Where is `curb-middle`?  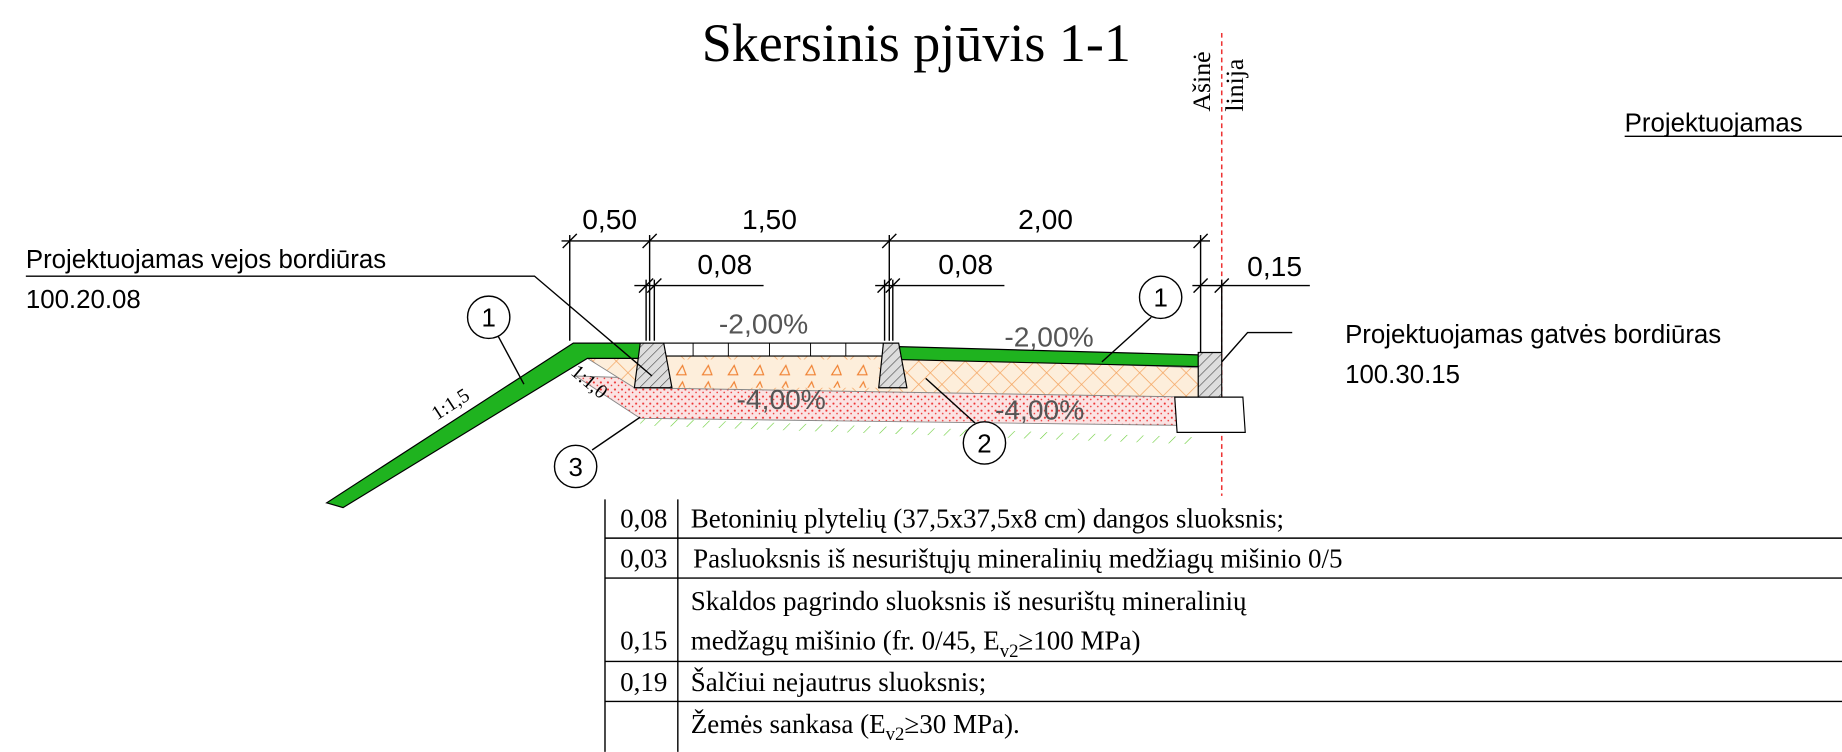
curb-middle is located at coordinates (893, 365).